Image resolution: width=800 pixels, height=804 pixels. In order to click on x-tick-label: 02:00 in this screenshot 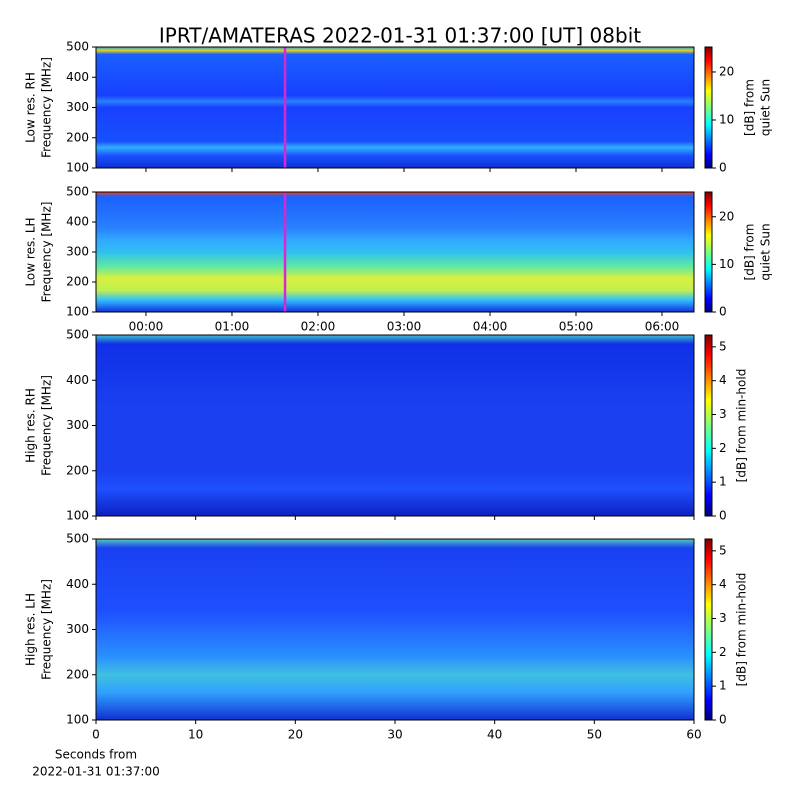, I will do `click(318, 327)`.